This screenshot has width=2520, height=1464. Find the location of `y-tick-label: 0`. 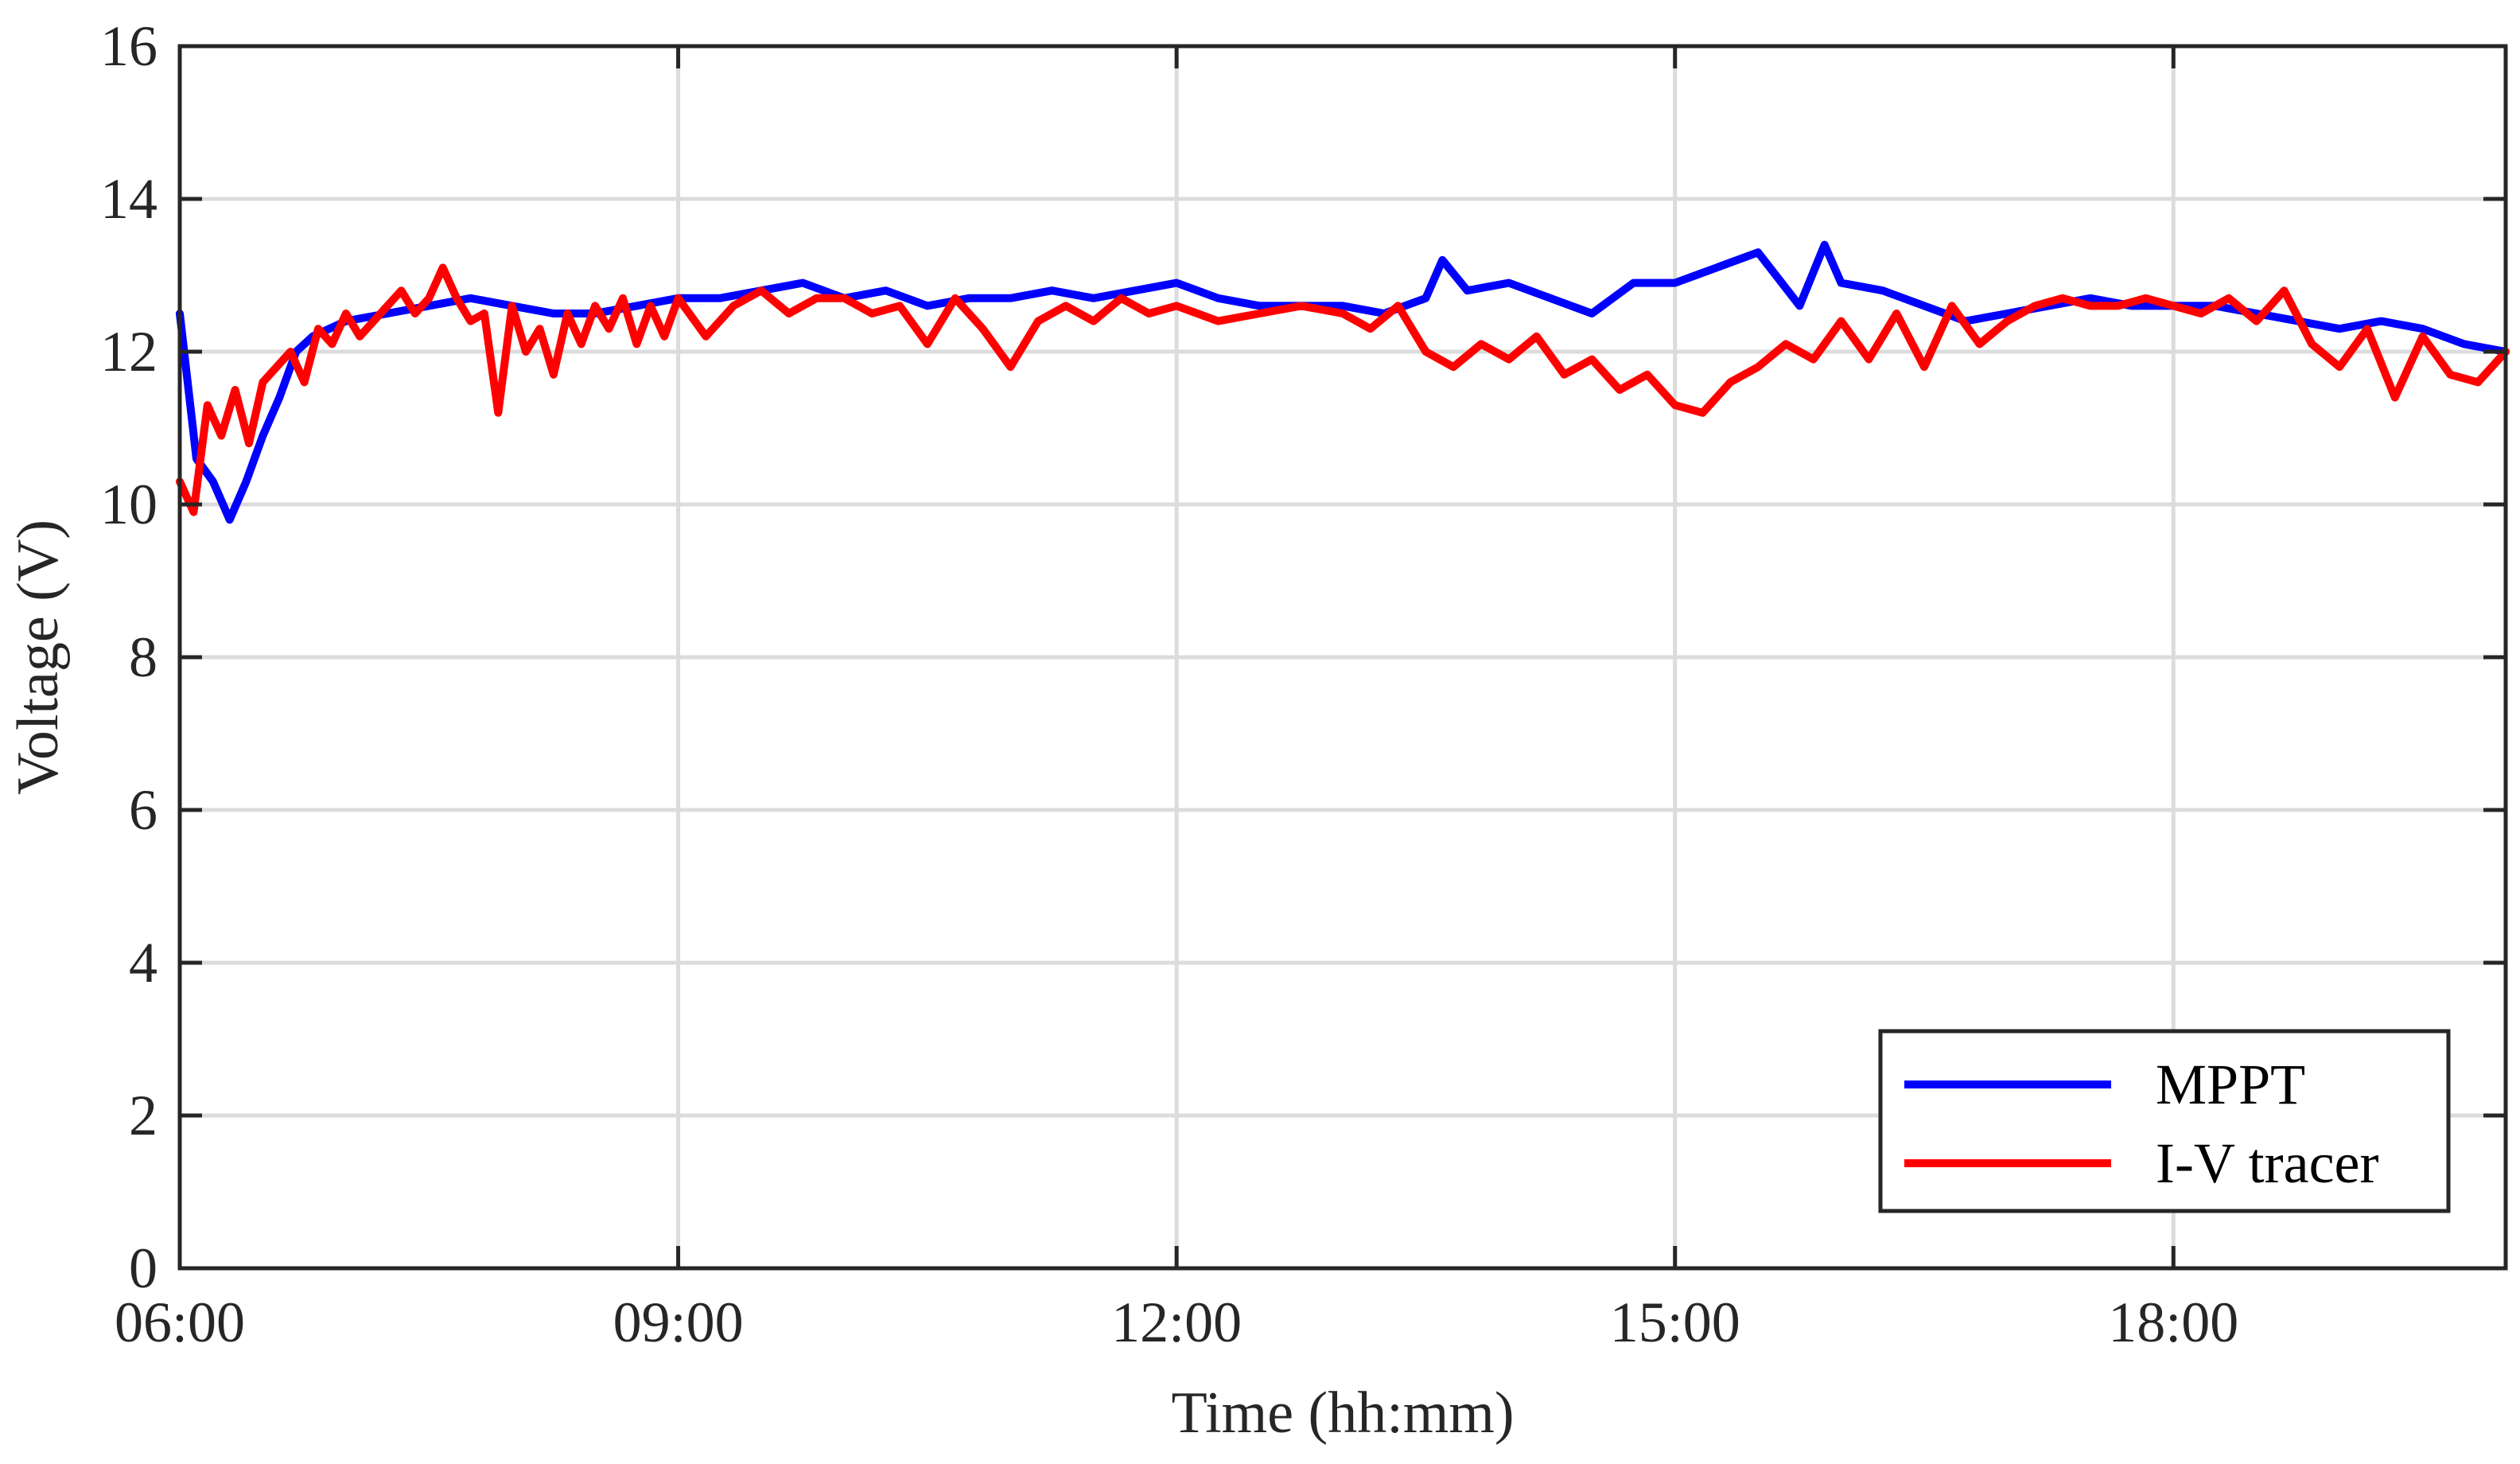

y-tick-label: 0 is located at coordinates (143, 1268).